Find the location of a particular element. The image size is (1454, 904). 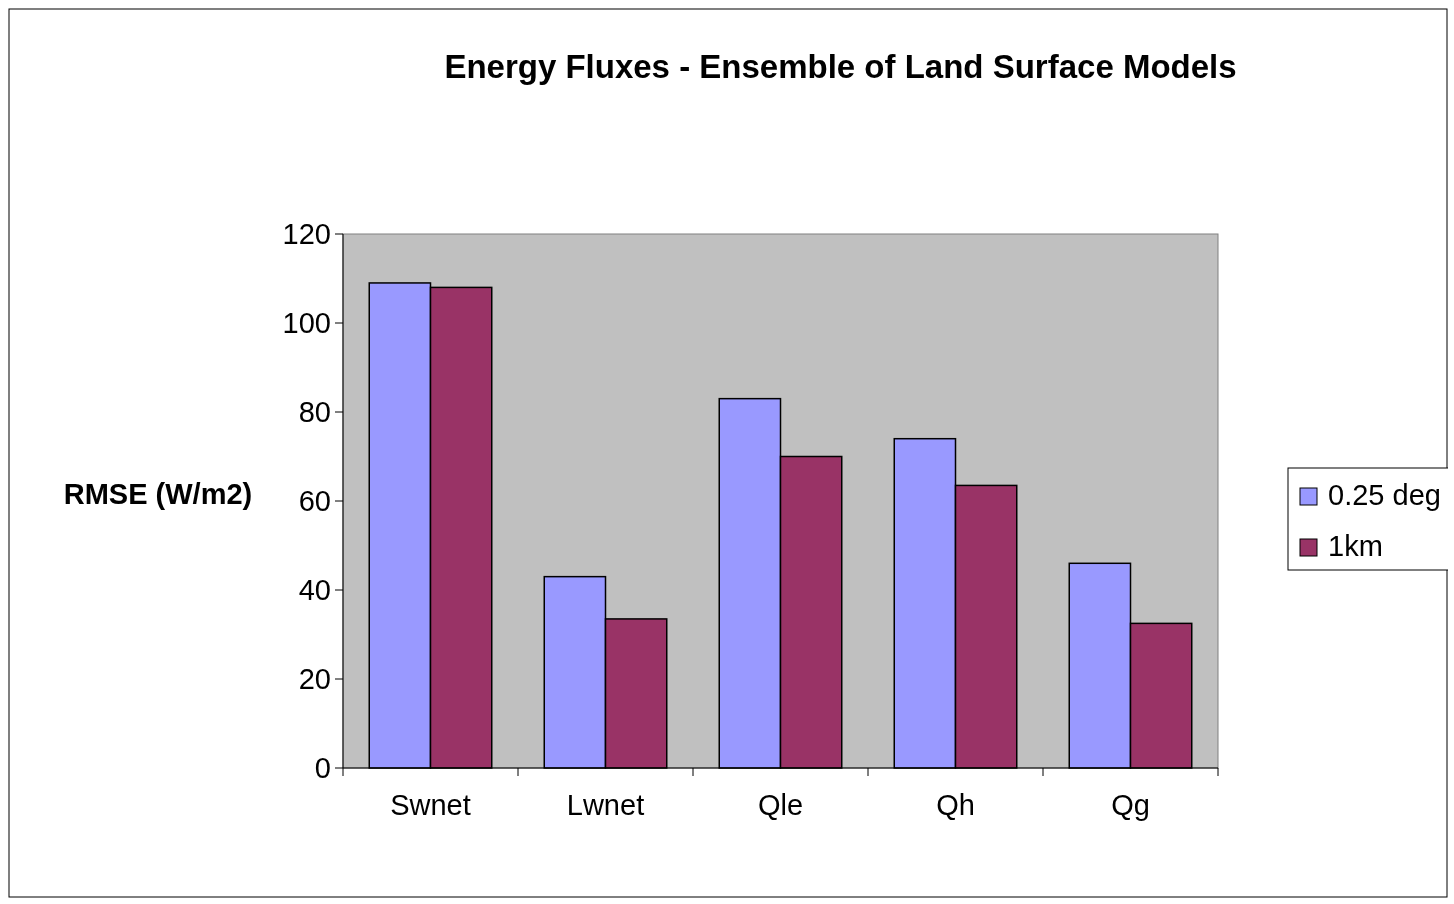

legend-label: 0.25 deg is located at coordinates (1384, 495).